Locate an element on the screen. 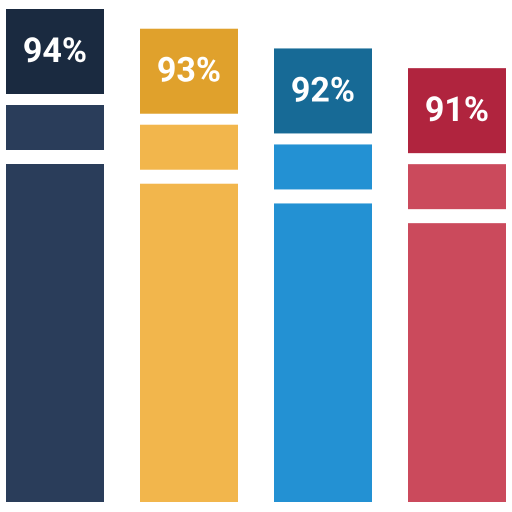 This screenshot has width=512, height=512. value-label: 92% is located at coordinates (323, 90).